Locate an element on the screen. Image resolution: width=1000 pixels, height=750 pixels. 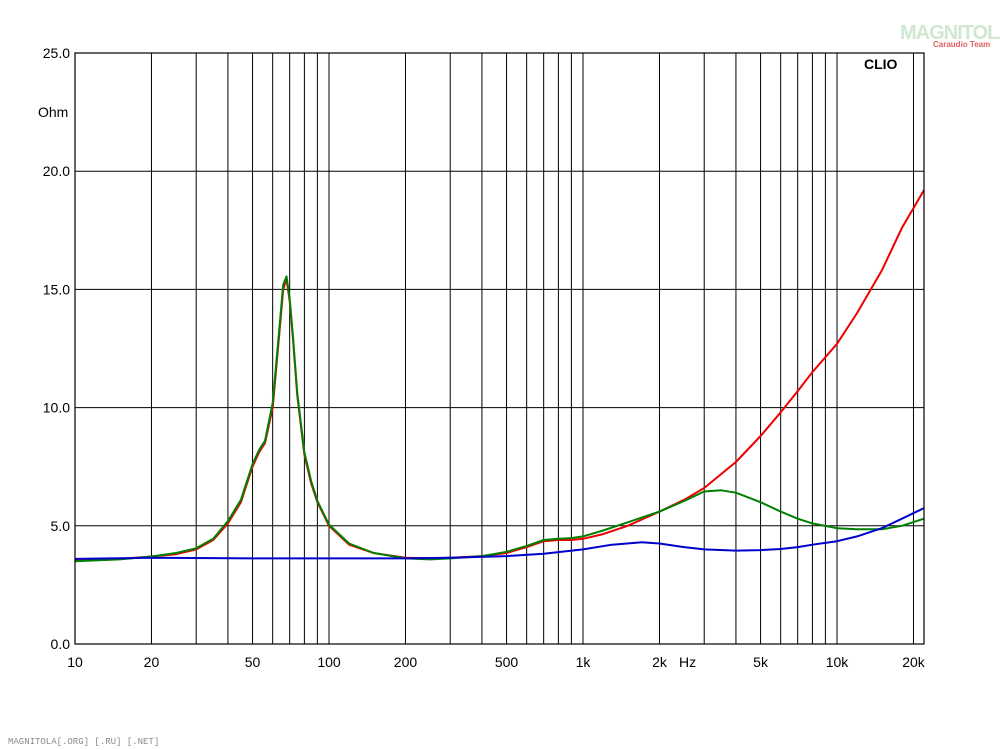
x-tick-label: 20 is located at coordinates (152, 662).